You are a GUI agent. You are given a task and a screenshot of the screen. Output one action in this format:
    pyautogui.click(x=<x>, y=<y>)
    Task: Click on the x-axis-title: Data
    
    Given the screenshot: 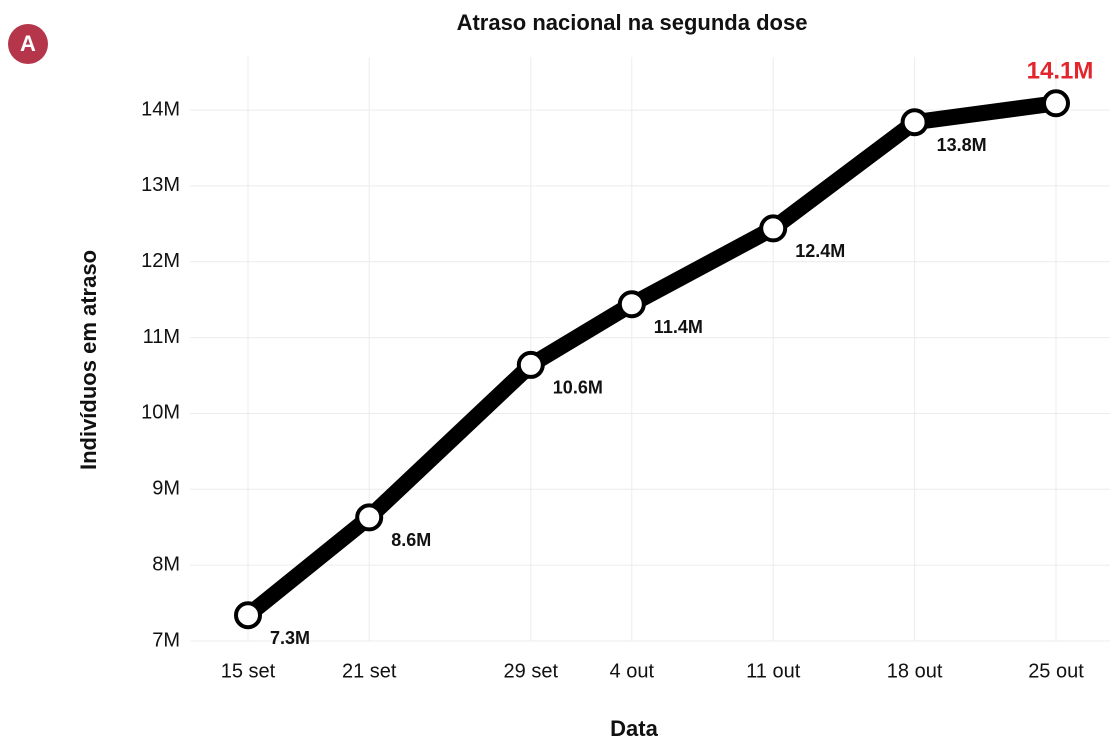 What is the action you would take?
    pyautogui.click(x=634, y=728)
    